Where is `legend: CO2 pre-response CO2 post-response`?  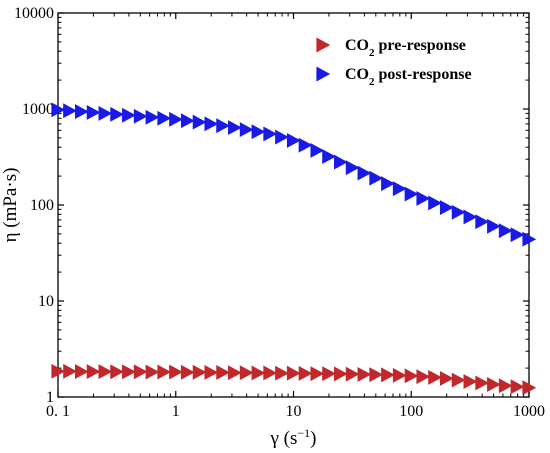
legend: CO2 pre-response CO2 post-response is located at coordinates (394, 62).